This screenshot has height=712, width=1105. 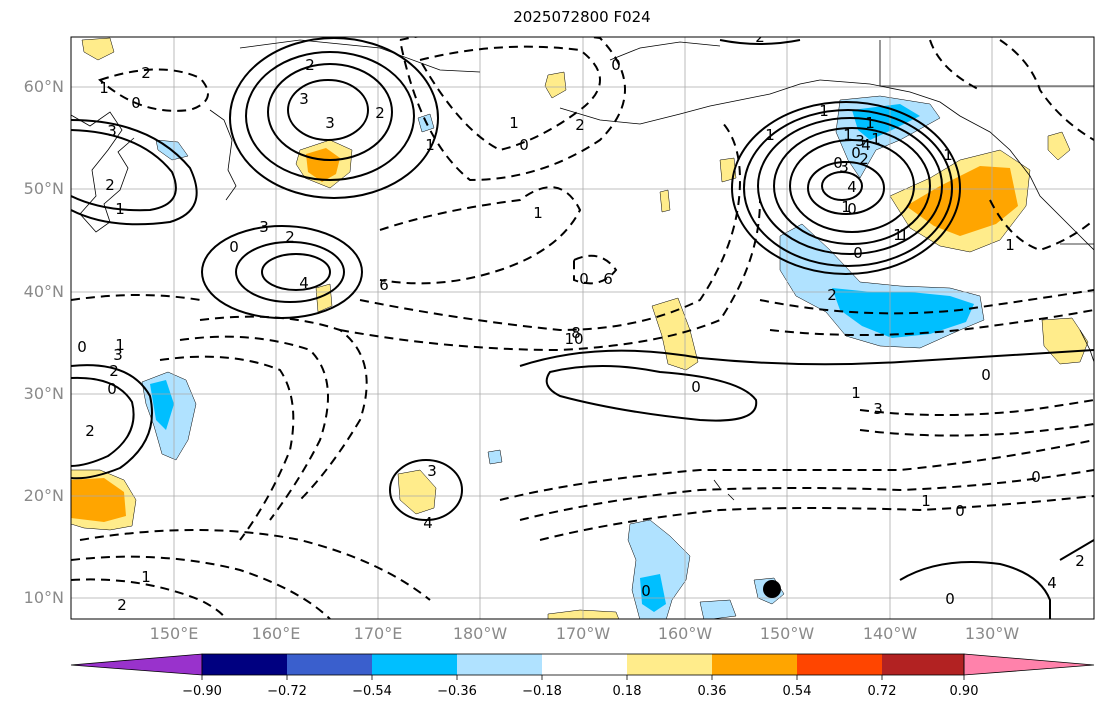 I want to click on colorbar-tick-label: −0.72, so click(x=287, y=691).